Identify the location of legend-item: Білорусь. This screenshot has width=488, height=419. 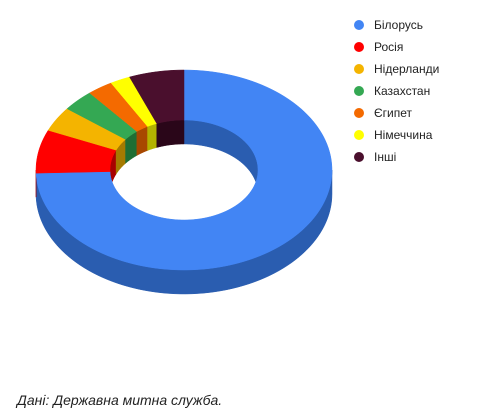
(419, 25).